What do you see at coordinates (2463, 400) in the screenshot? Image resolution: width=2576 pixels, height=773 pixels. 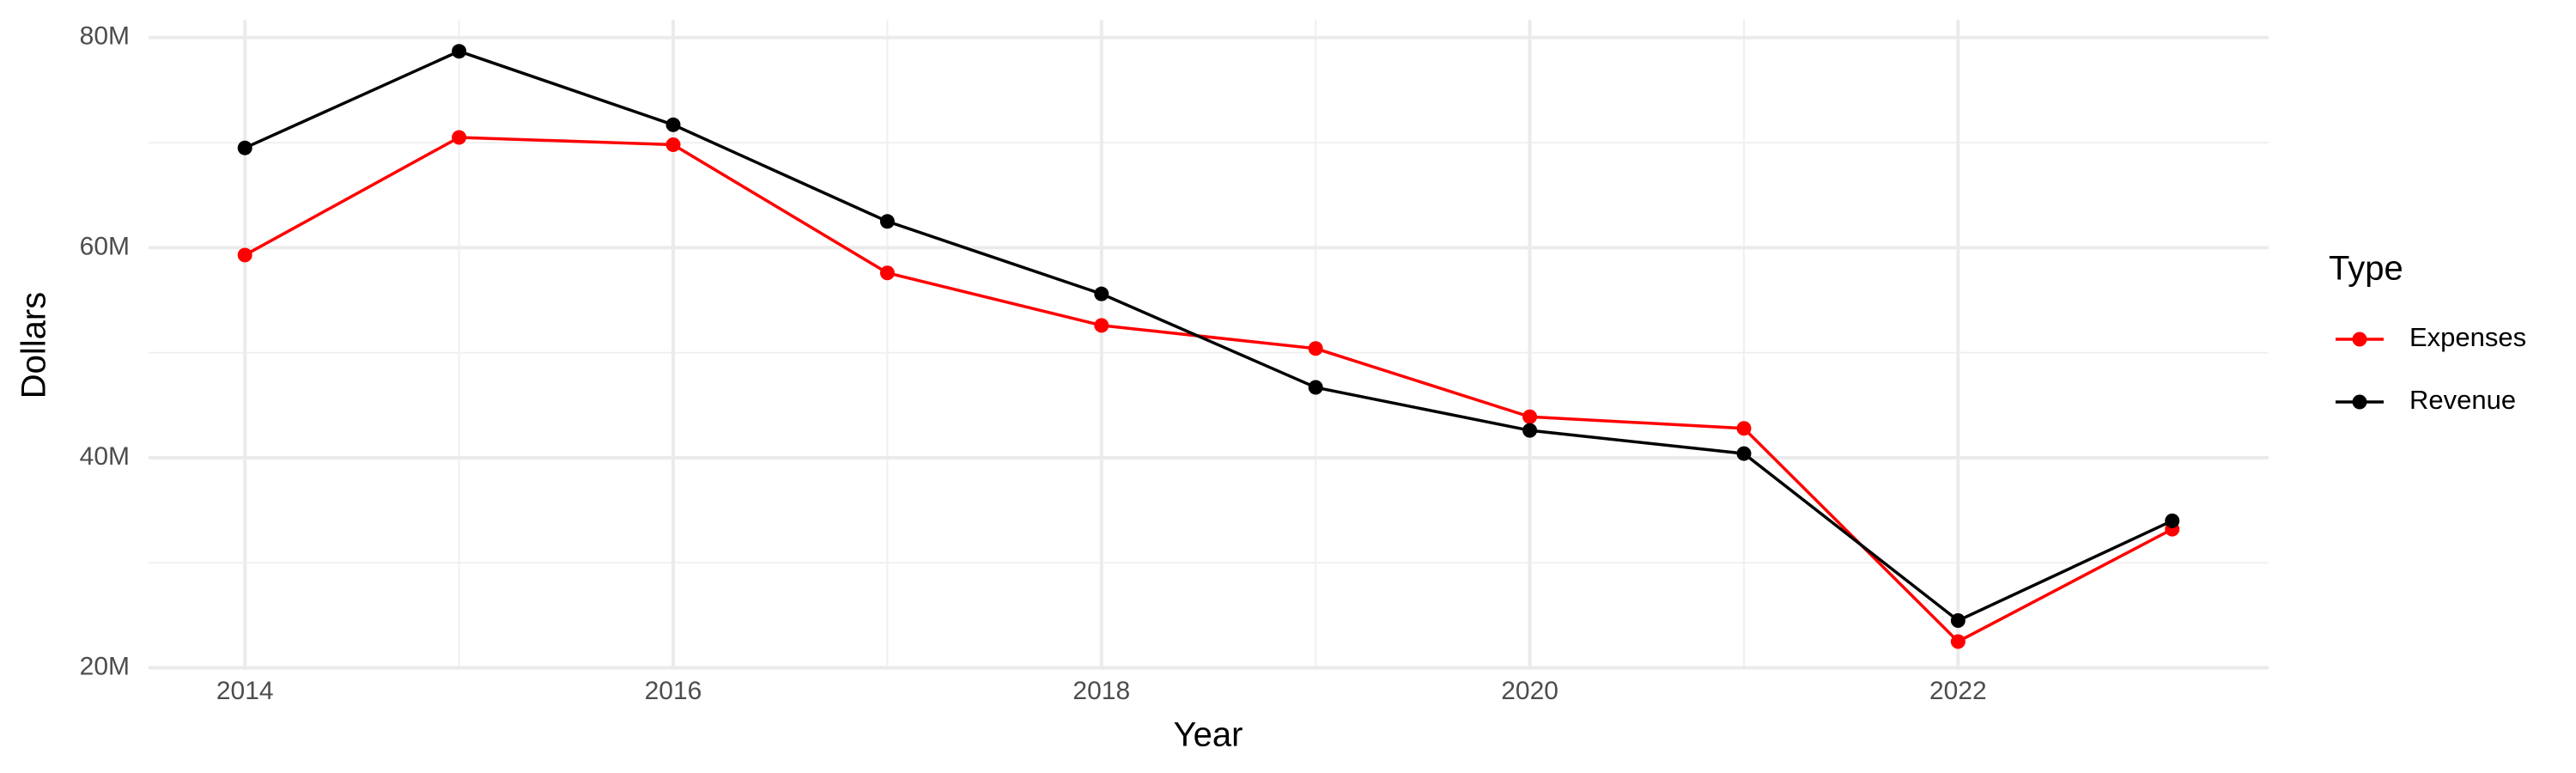 I see `legend-label: Revenue` at bounding box center [2463, 400].